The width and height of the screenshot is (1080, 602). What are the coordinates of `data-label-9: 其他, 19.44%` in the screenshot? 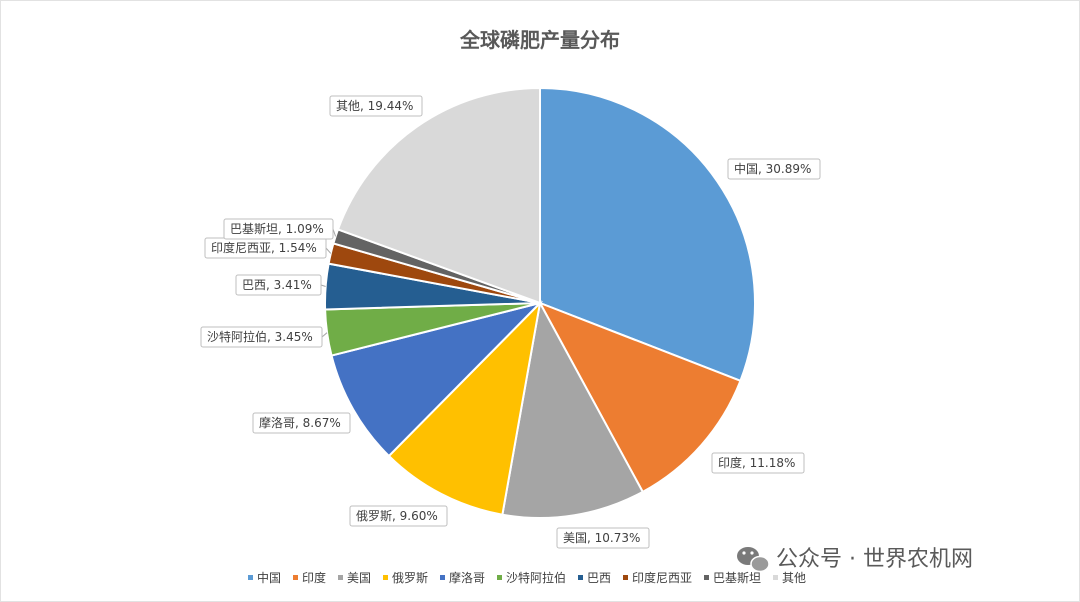 It's located at (374, 106).